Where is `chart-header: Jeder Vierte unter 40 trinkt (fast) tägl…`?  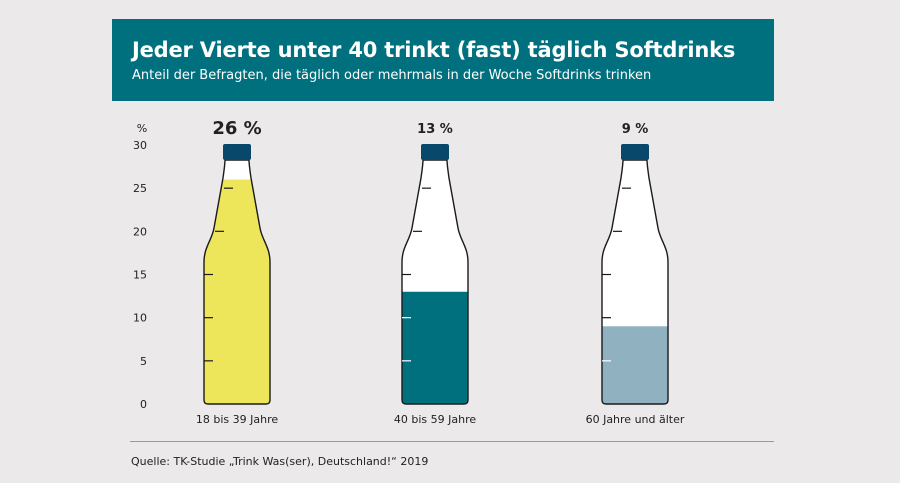
chart-header: Jeder Vierte unter 40 trinkt (fast) tägl… is located at coordinates (443, 60).